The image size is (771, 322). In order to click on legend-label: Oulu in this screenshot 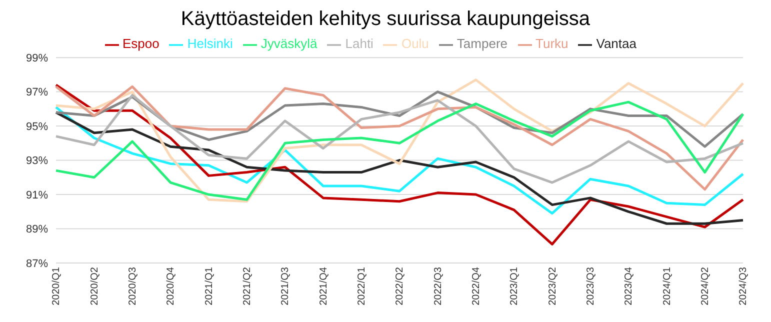, I will do `click(415, 43)`.